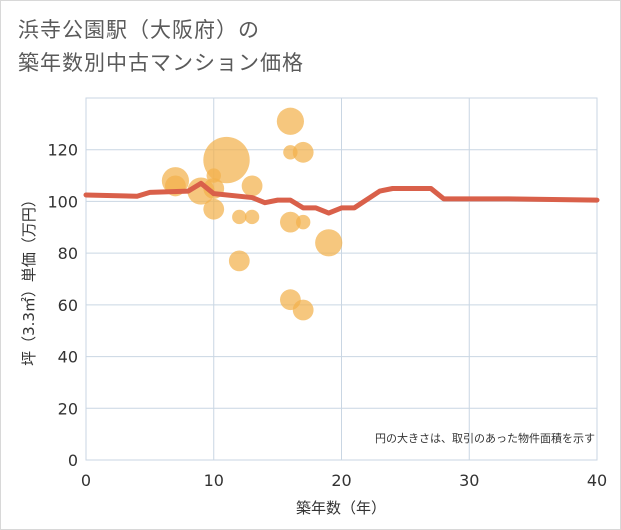  I want to click on x-axis-label: 築年数（年）, so click(341, 508).